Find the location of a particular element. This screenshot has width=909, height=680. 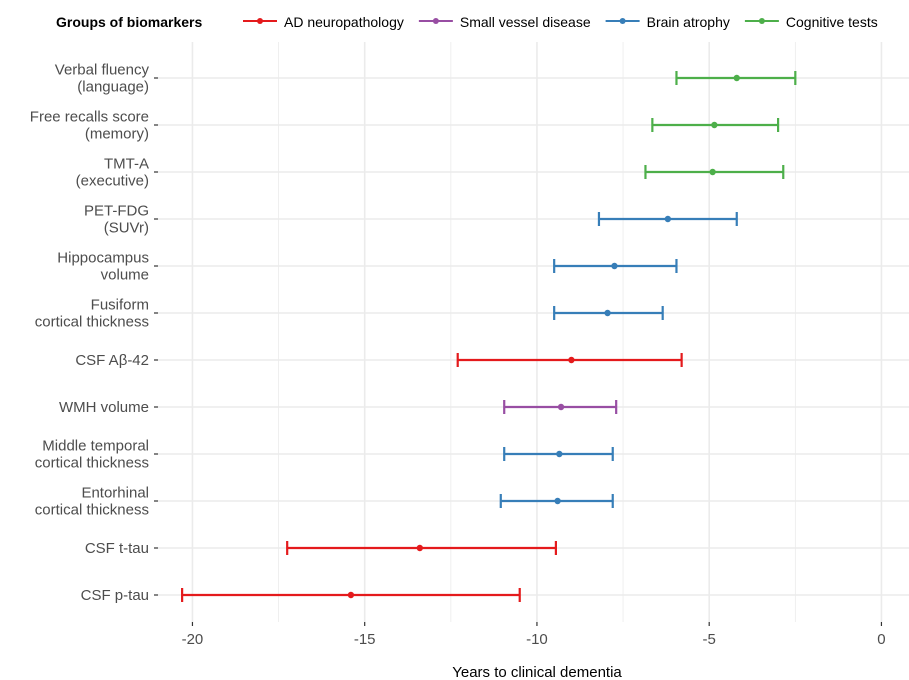

category-label: WMH volume is located at coordinates (104, 407).